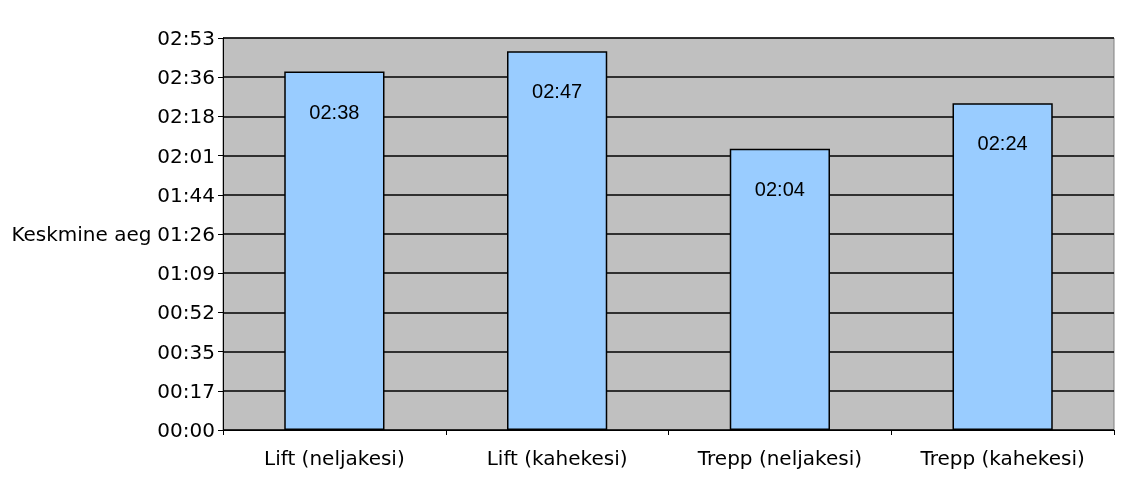  What do you see at coordinates (186, 77) in the screenshot?
I see `y-tick-label: 02:36` at bounding box center [186, 77].